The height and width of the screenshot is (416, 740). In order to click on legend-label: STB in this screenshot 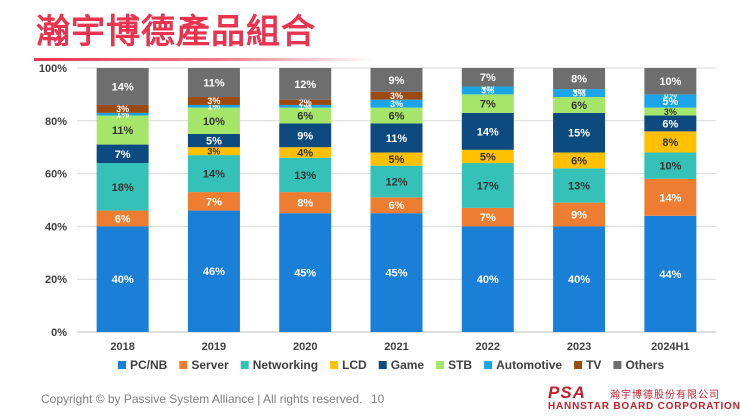, I will do `click(460, 365)`.